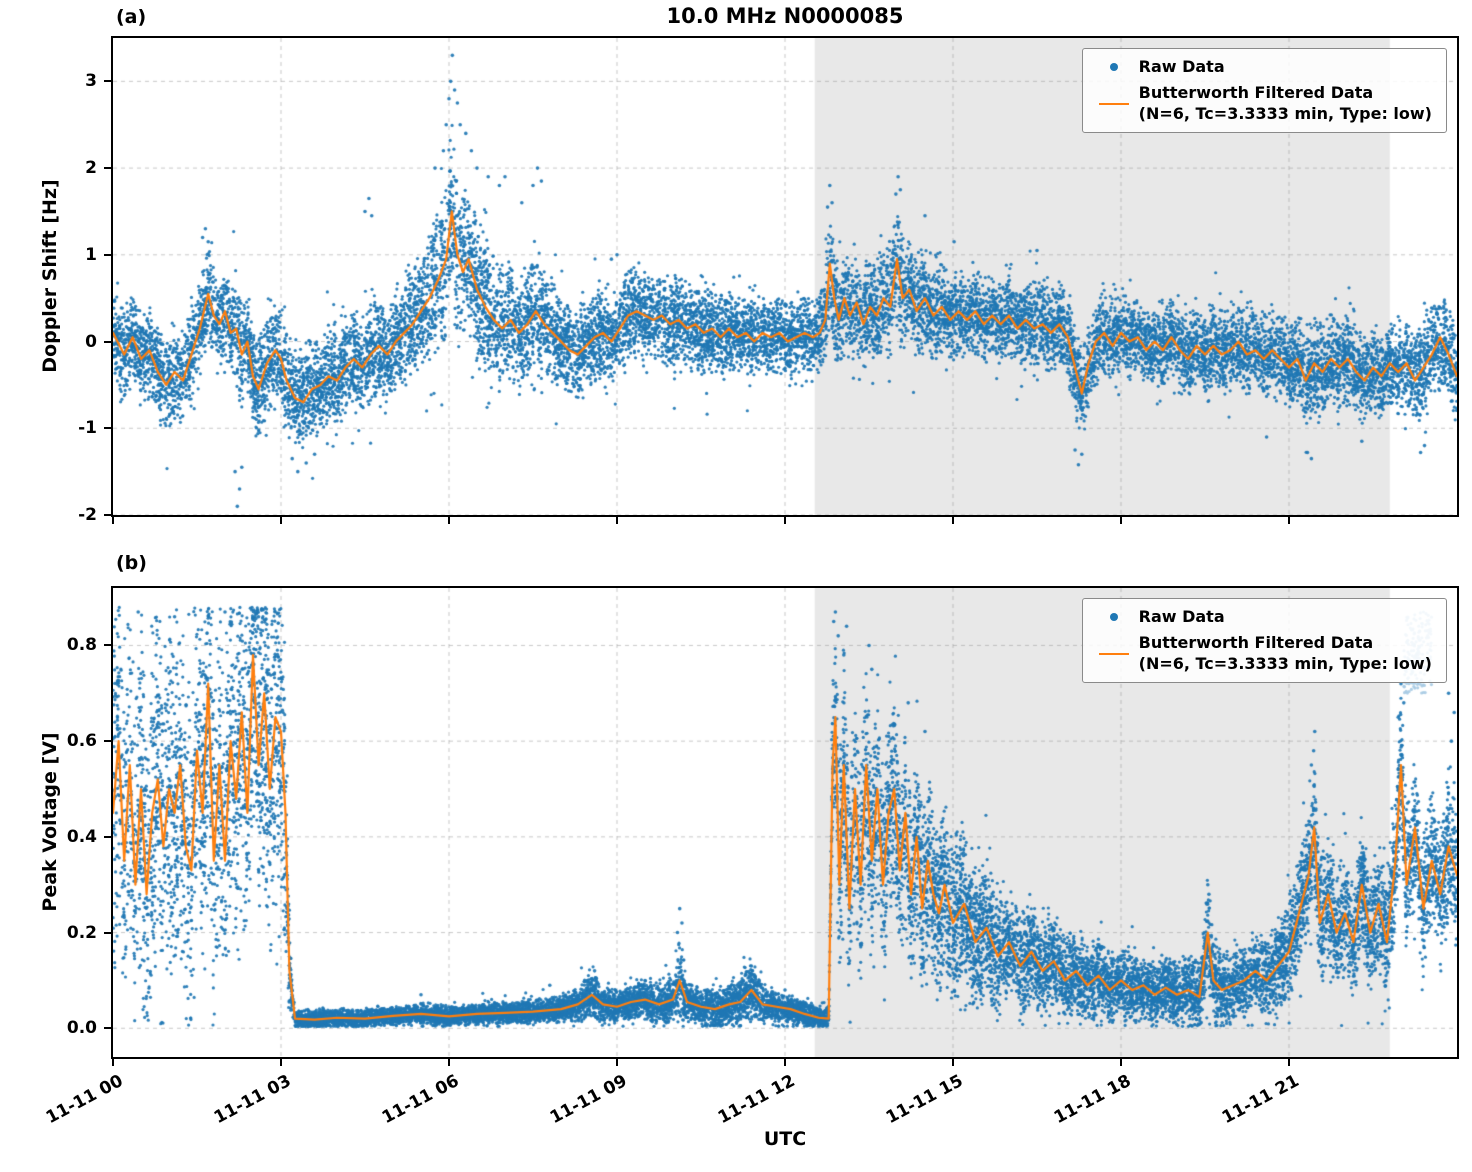  Describe the element at coordinates (84, 1100) in the screenshot. I see `x-tick-label: 11-11 00` at that location.